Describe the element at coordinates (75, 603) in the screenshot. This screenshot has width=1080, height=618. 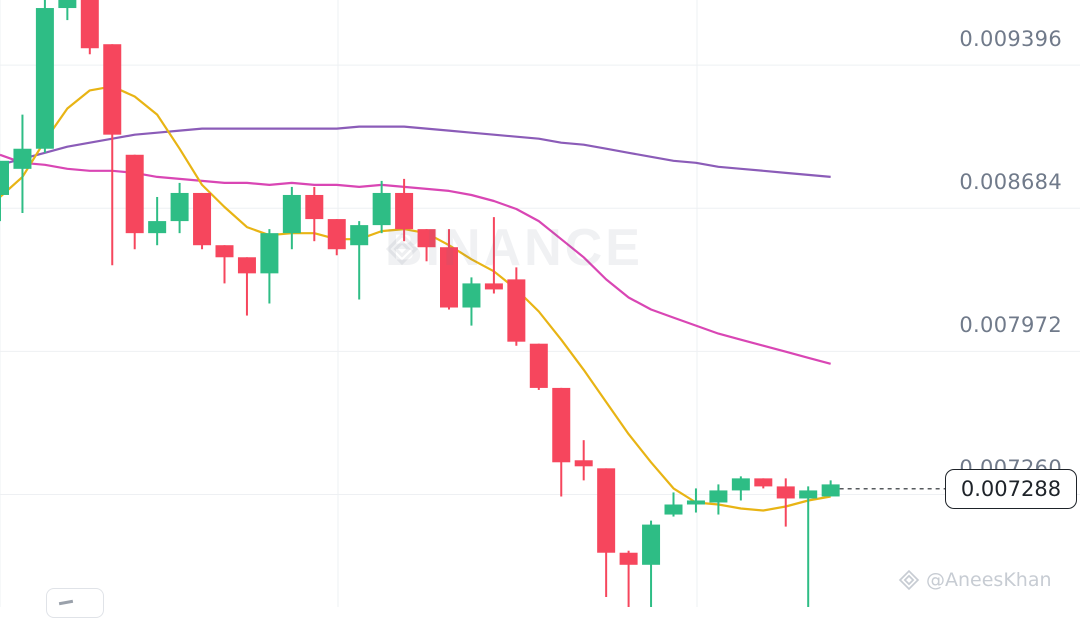
I see `corner-toggle-button` at that location.